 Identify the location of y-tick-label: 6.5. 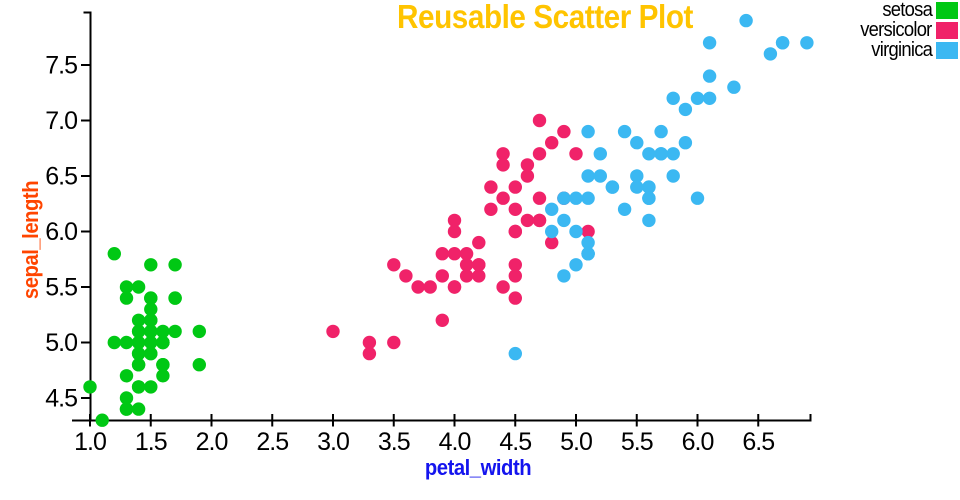
(61, 177).